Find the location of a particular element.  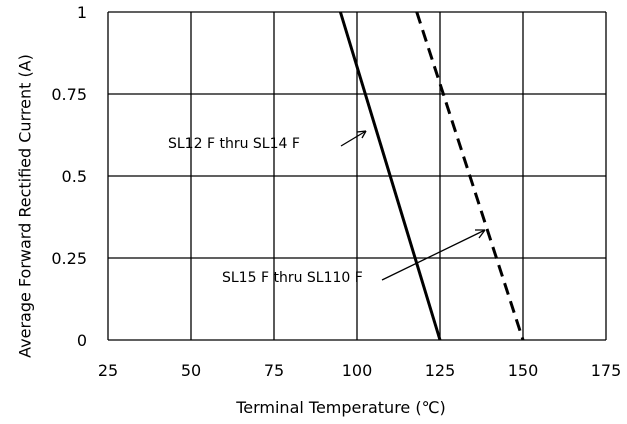

annotation-sl12-sl14: SL12 F thru SL14 F is located at coordinates (267, 141).